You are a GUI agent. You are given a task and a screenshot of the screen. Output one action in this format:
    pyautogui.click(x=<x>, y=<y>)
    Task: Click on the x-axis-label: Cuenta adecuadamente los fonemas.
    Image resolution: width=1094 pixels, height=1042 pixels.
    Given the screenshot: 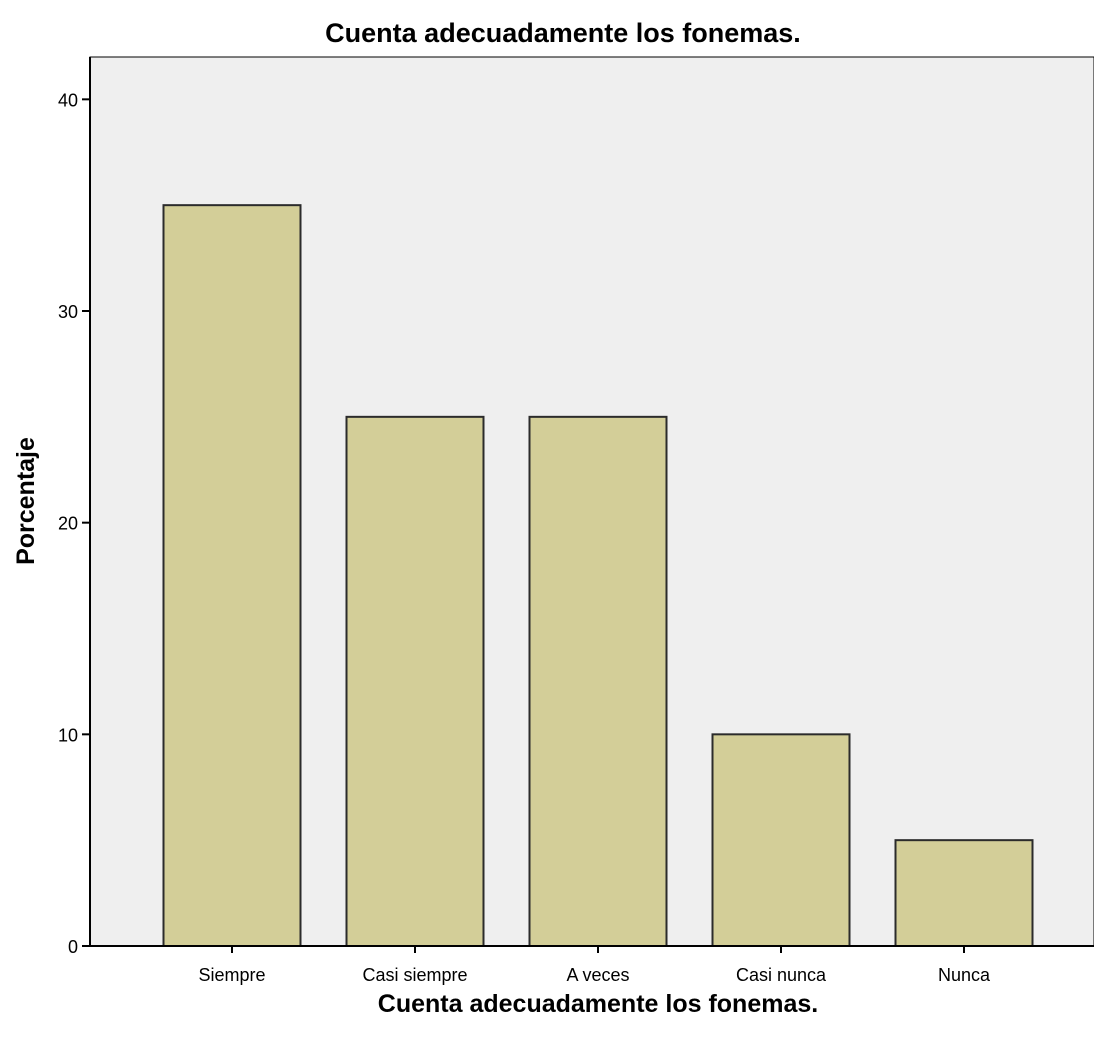 What is the action you would take?
    pyautogui.click(x=598, y=1004)
    